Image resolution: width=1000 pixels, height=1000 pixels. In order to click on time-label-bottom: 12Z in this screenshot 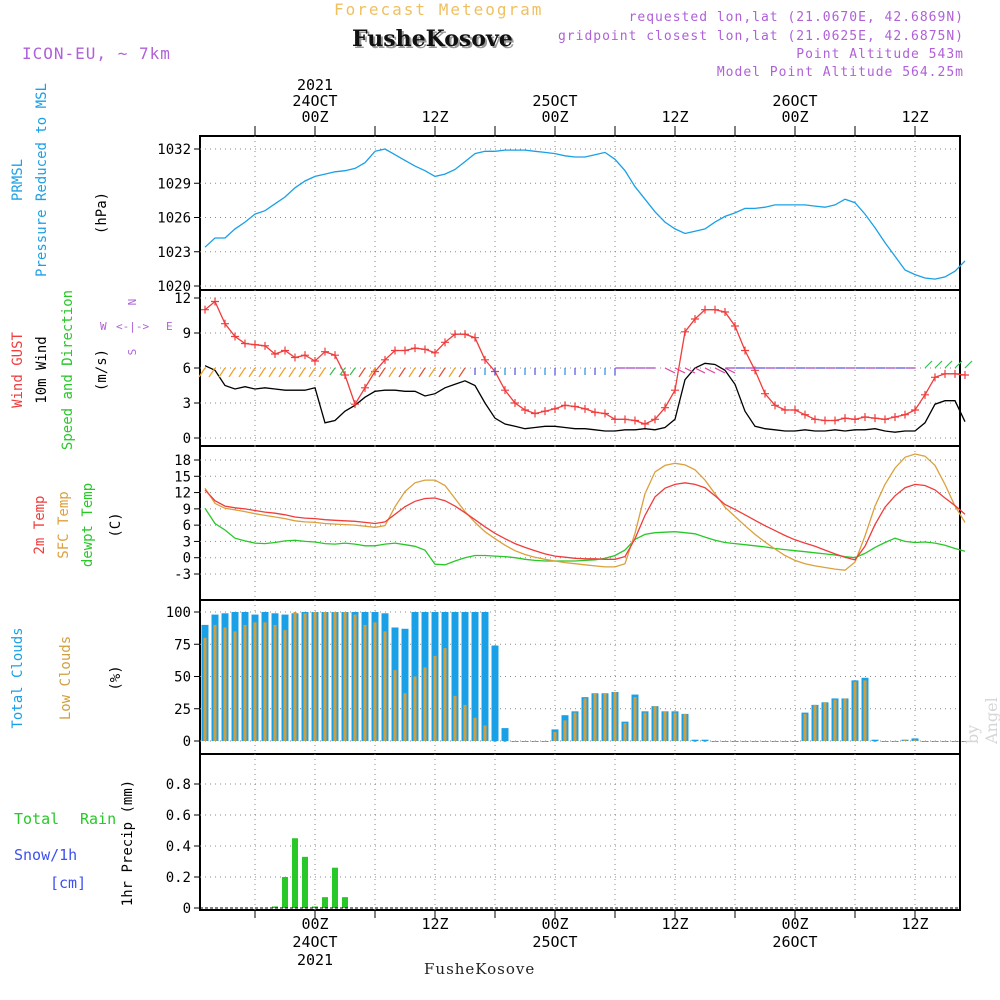, I will do `click(914, 924)`.